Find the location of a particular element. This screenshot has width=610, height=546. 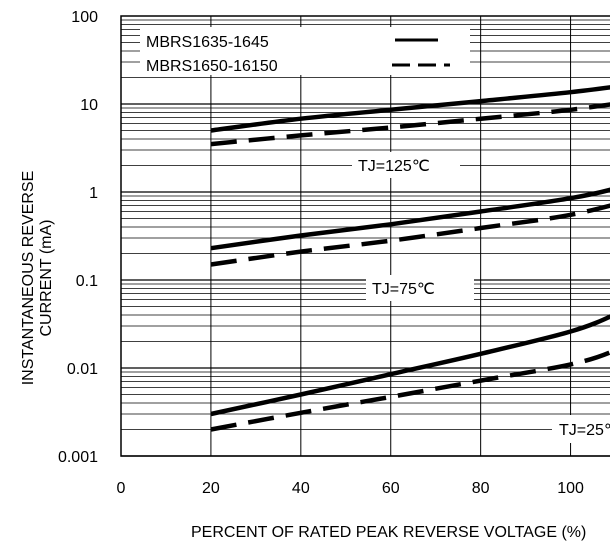

legend: MBRS1635-1645 MBRS1650-16150 is located at coordinates (305, 51).